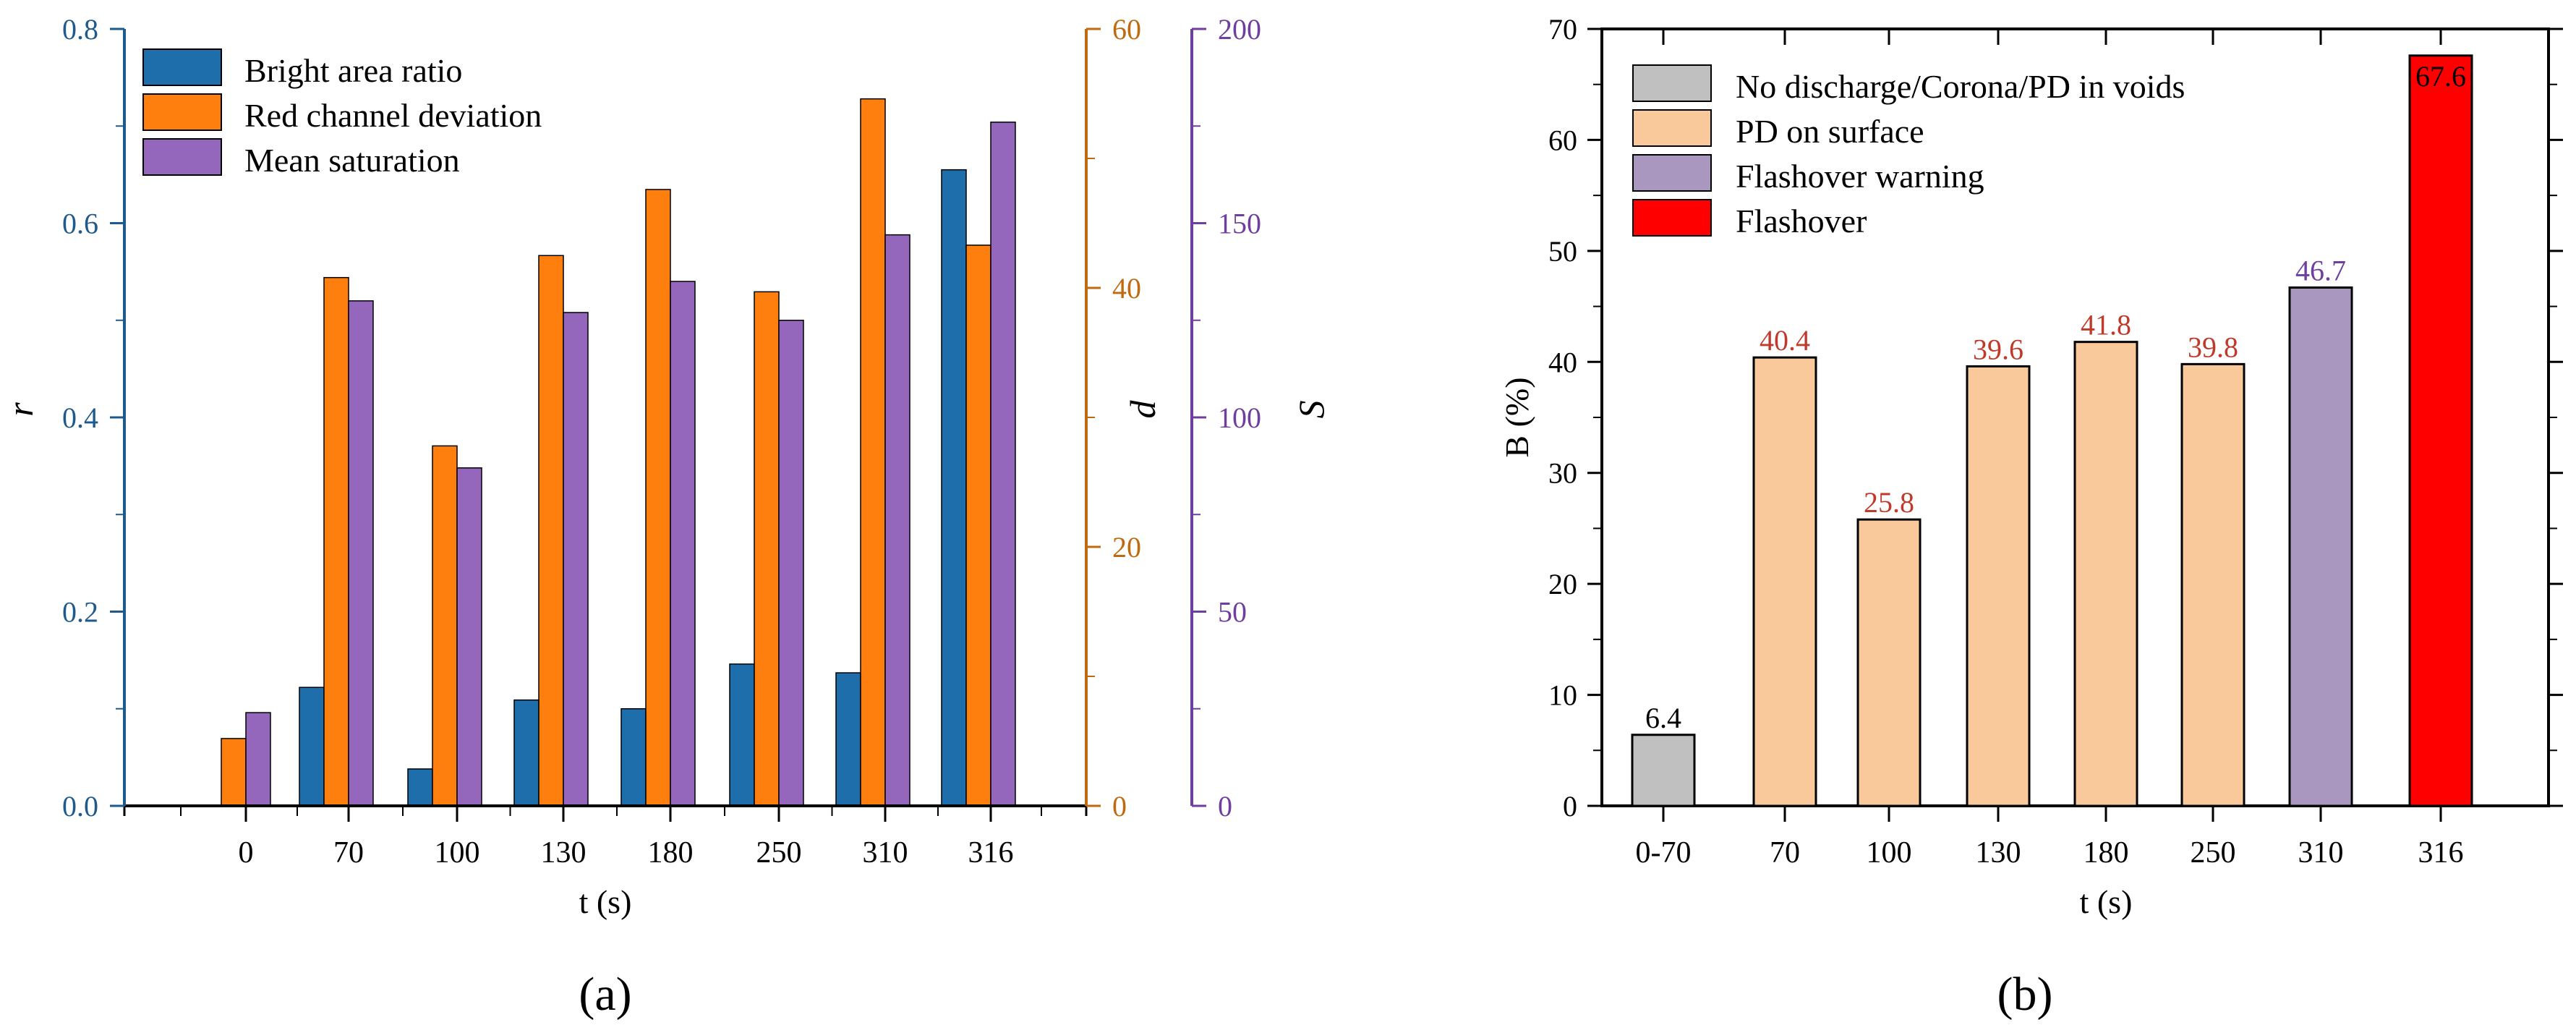  I want to click on panel-b-y-tick-label: 50, so click(1562, 251).